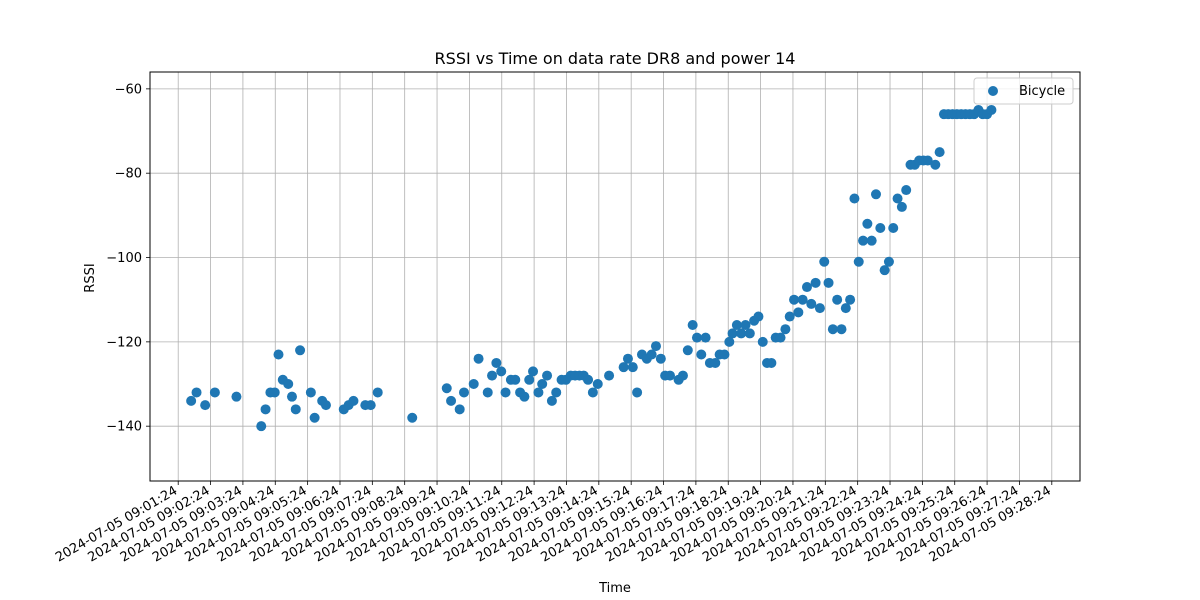  I want to click on y-axis-label: RSSI, so click(90, 277).